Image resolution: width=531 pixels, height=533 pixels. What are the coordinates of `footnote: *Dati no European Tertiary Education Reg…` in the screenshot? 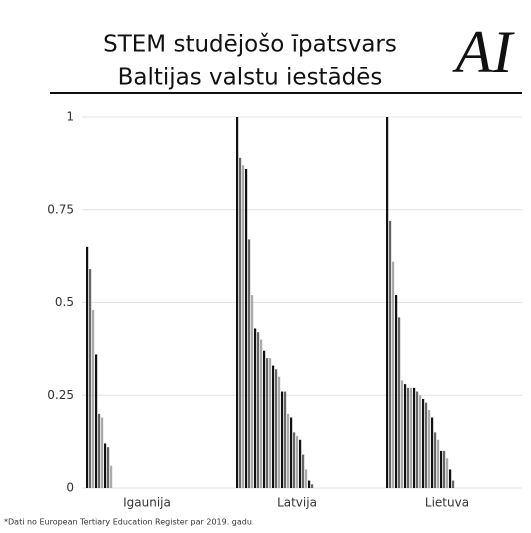 It's located at (128, 522).